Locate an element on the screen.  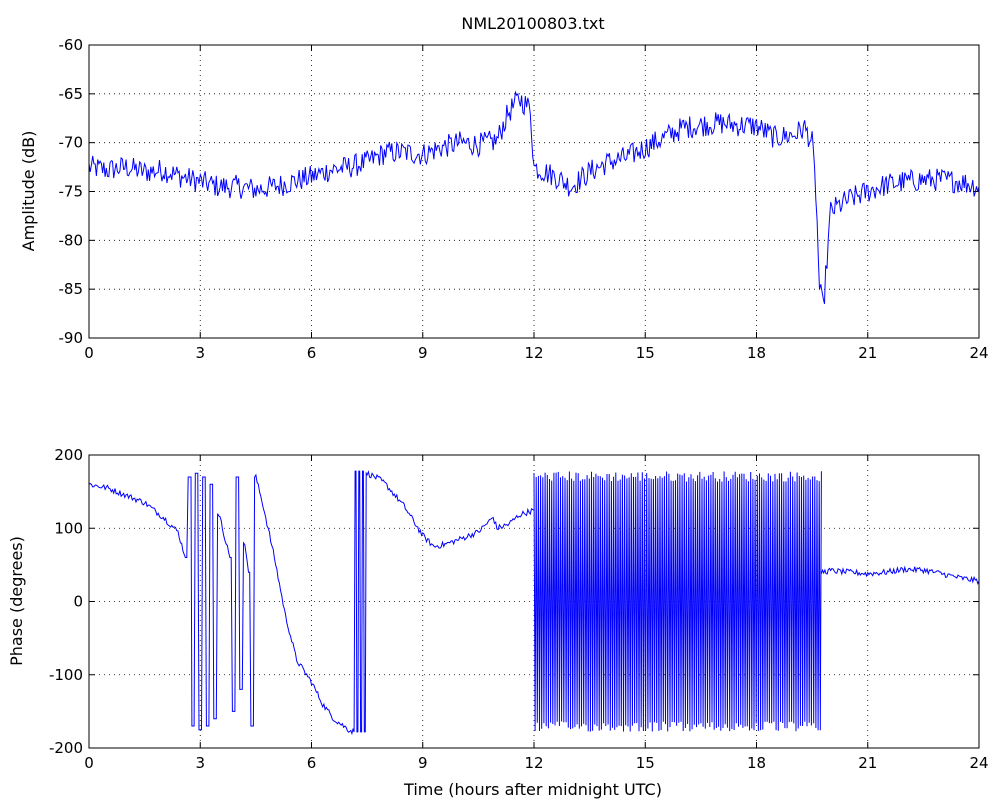
phase-y-tick-label: 100 is located at coordinates (68, 528).